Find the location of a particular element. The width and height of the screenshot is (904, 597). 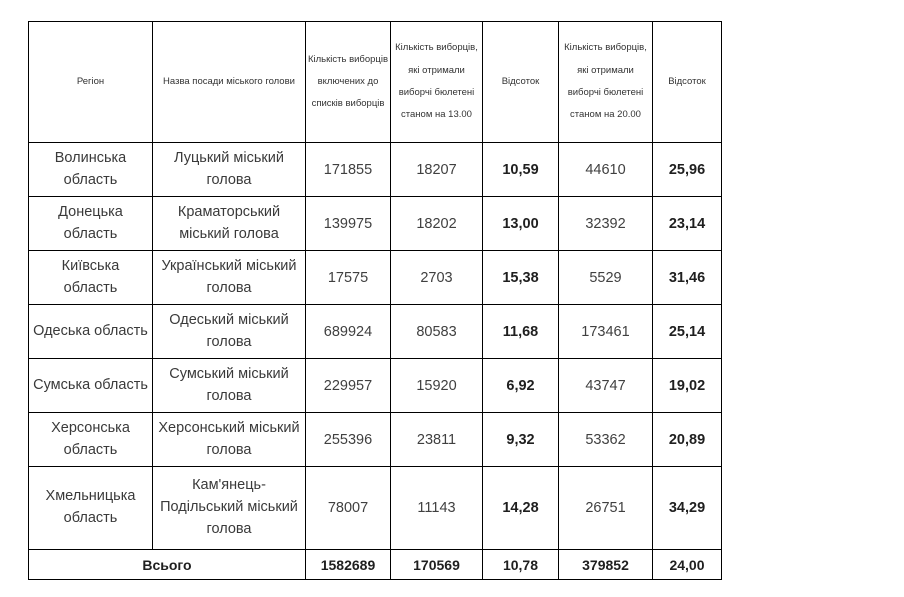

cell-ballots-13: 15920 is located at coordinates (436, 385).